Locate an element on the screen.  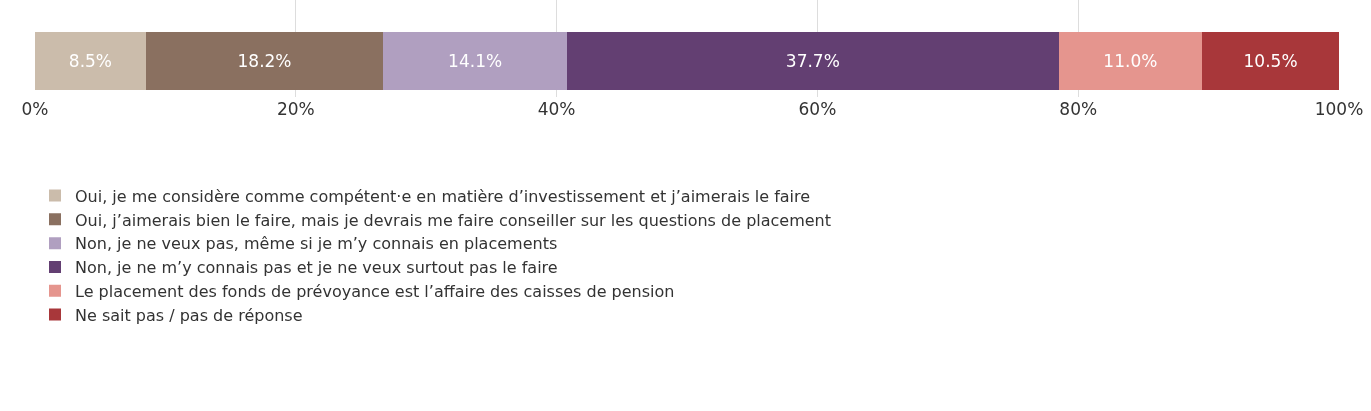
x-tick-label: 20% is located at coordinates (295, 109).